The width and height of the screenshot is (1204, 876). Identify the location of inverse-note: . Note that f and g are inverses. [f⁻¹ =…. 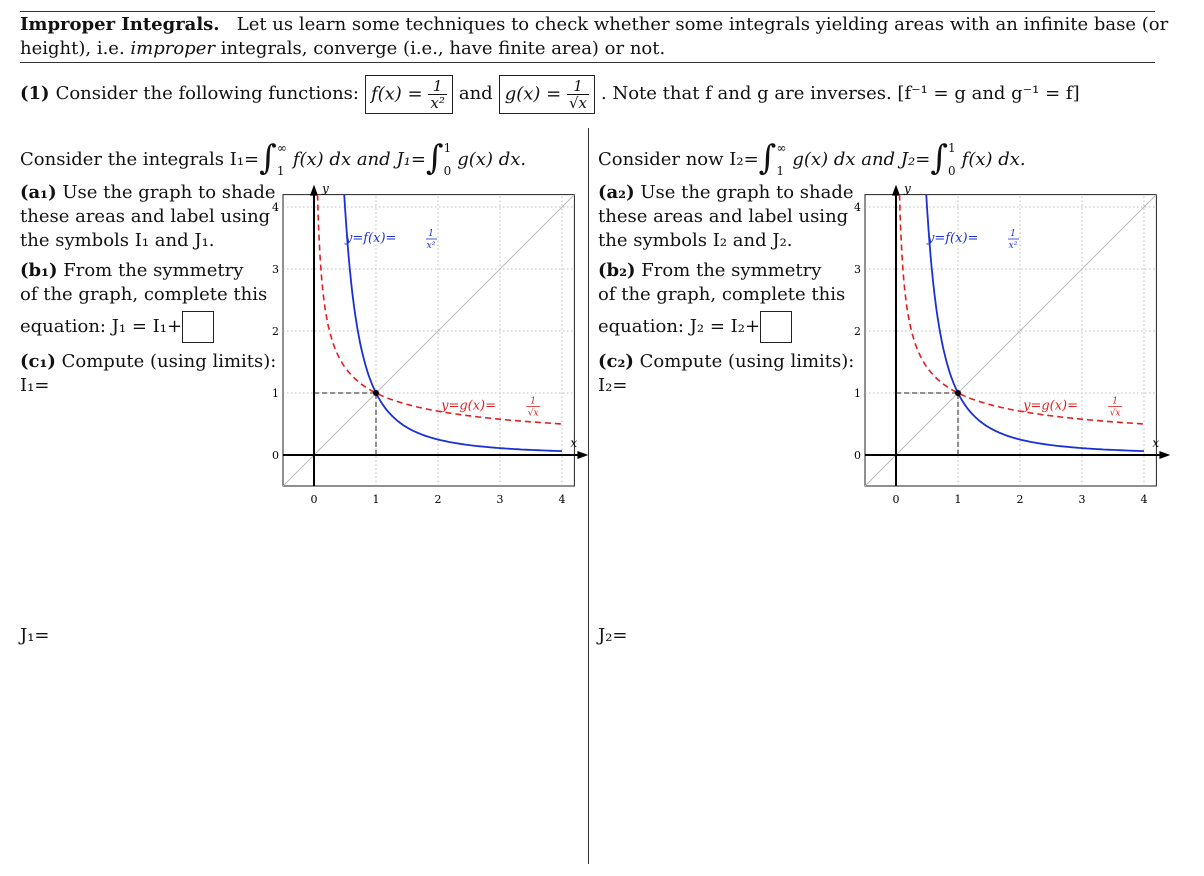
(840, 93).